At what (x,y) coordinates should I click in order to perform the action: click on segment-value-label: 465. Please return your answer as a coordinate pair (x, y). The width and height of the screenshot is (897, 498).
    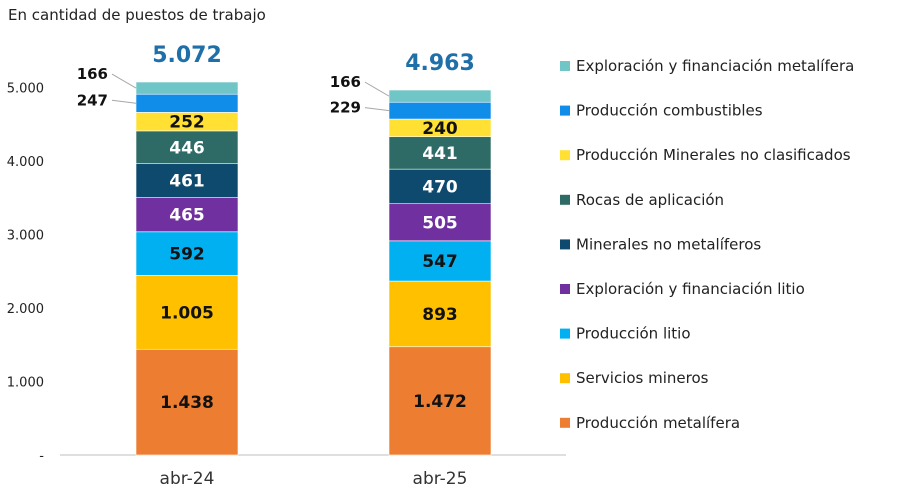
    Looking at the image, I should click on (187, 216).